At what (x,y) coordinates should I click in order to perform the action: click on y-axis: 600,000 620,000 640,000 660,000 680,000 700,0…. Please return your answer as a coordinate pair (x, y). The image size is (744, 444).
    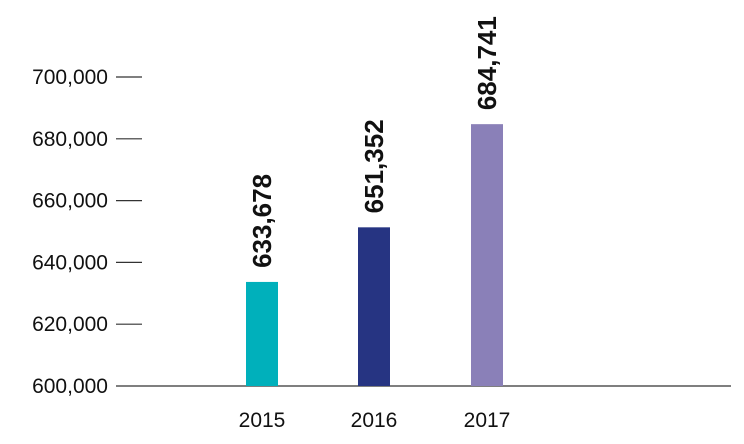
    Looking at the image, I should click on (87, 232).